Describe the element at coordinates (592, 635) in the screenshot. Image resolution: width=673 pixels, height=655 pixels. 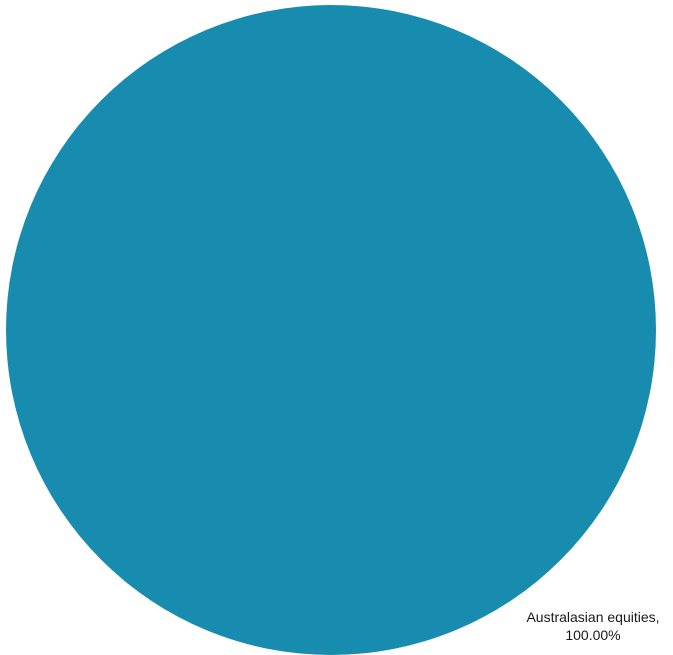
I see `slice-label-percent: 100.00%` at that location.